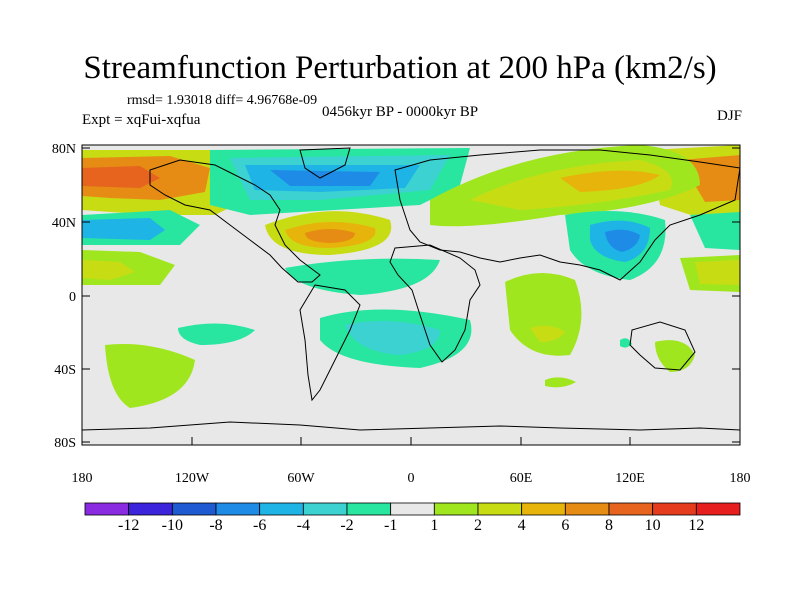  I want to click on east-pacific-high-core, so click(108, 270).